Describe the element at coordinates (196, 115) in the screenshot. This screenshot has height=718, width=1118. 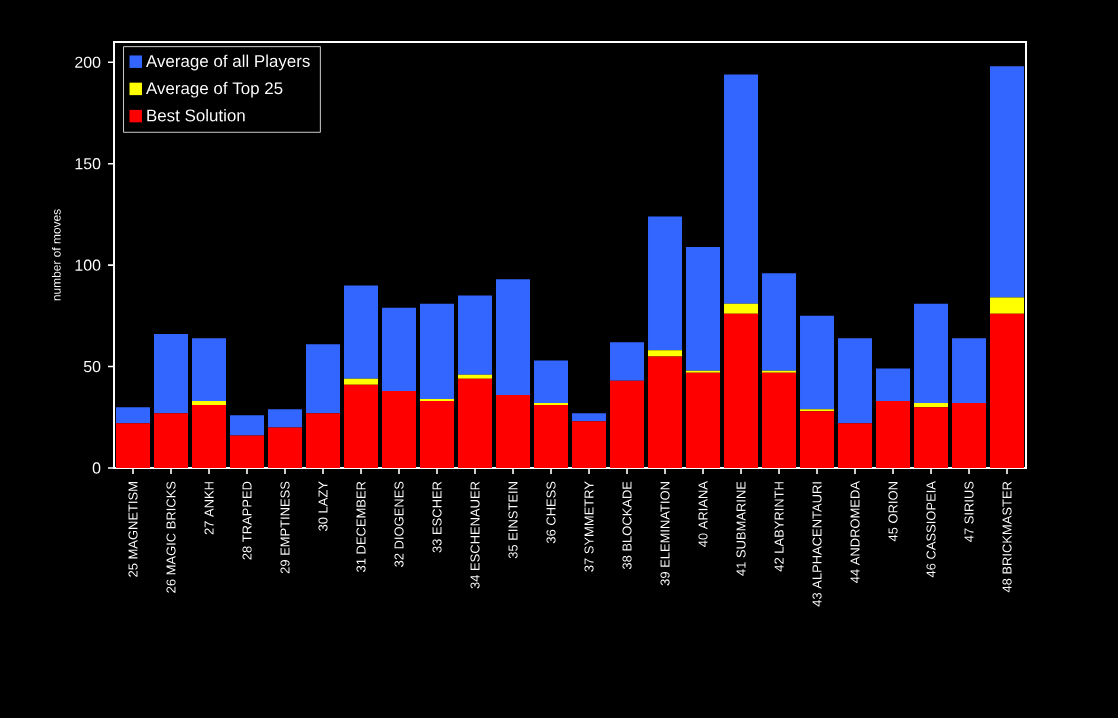
I see `legend-label: Best Solution` at that location.